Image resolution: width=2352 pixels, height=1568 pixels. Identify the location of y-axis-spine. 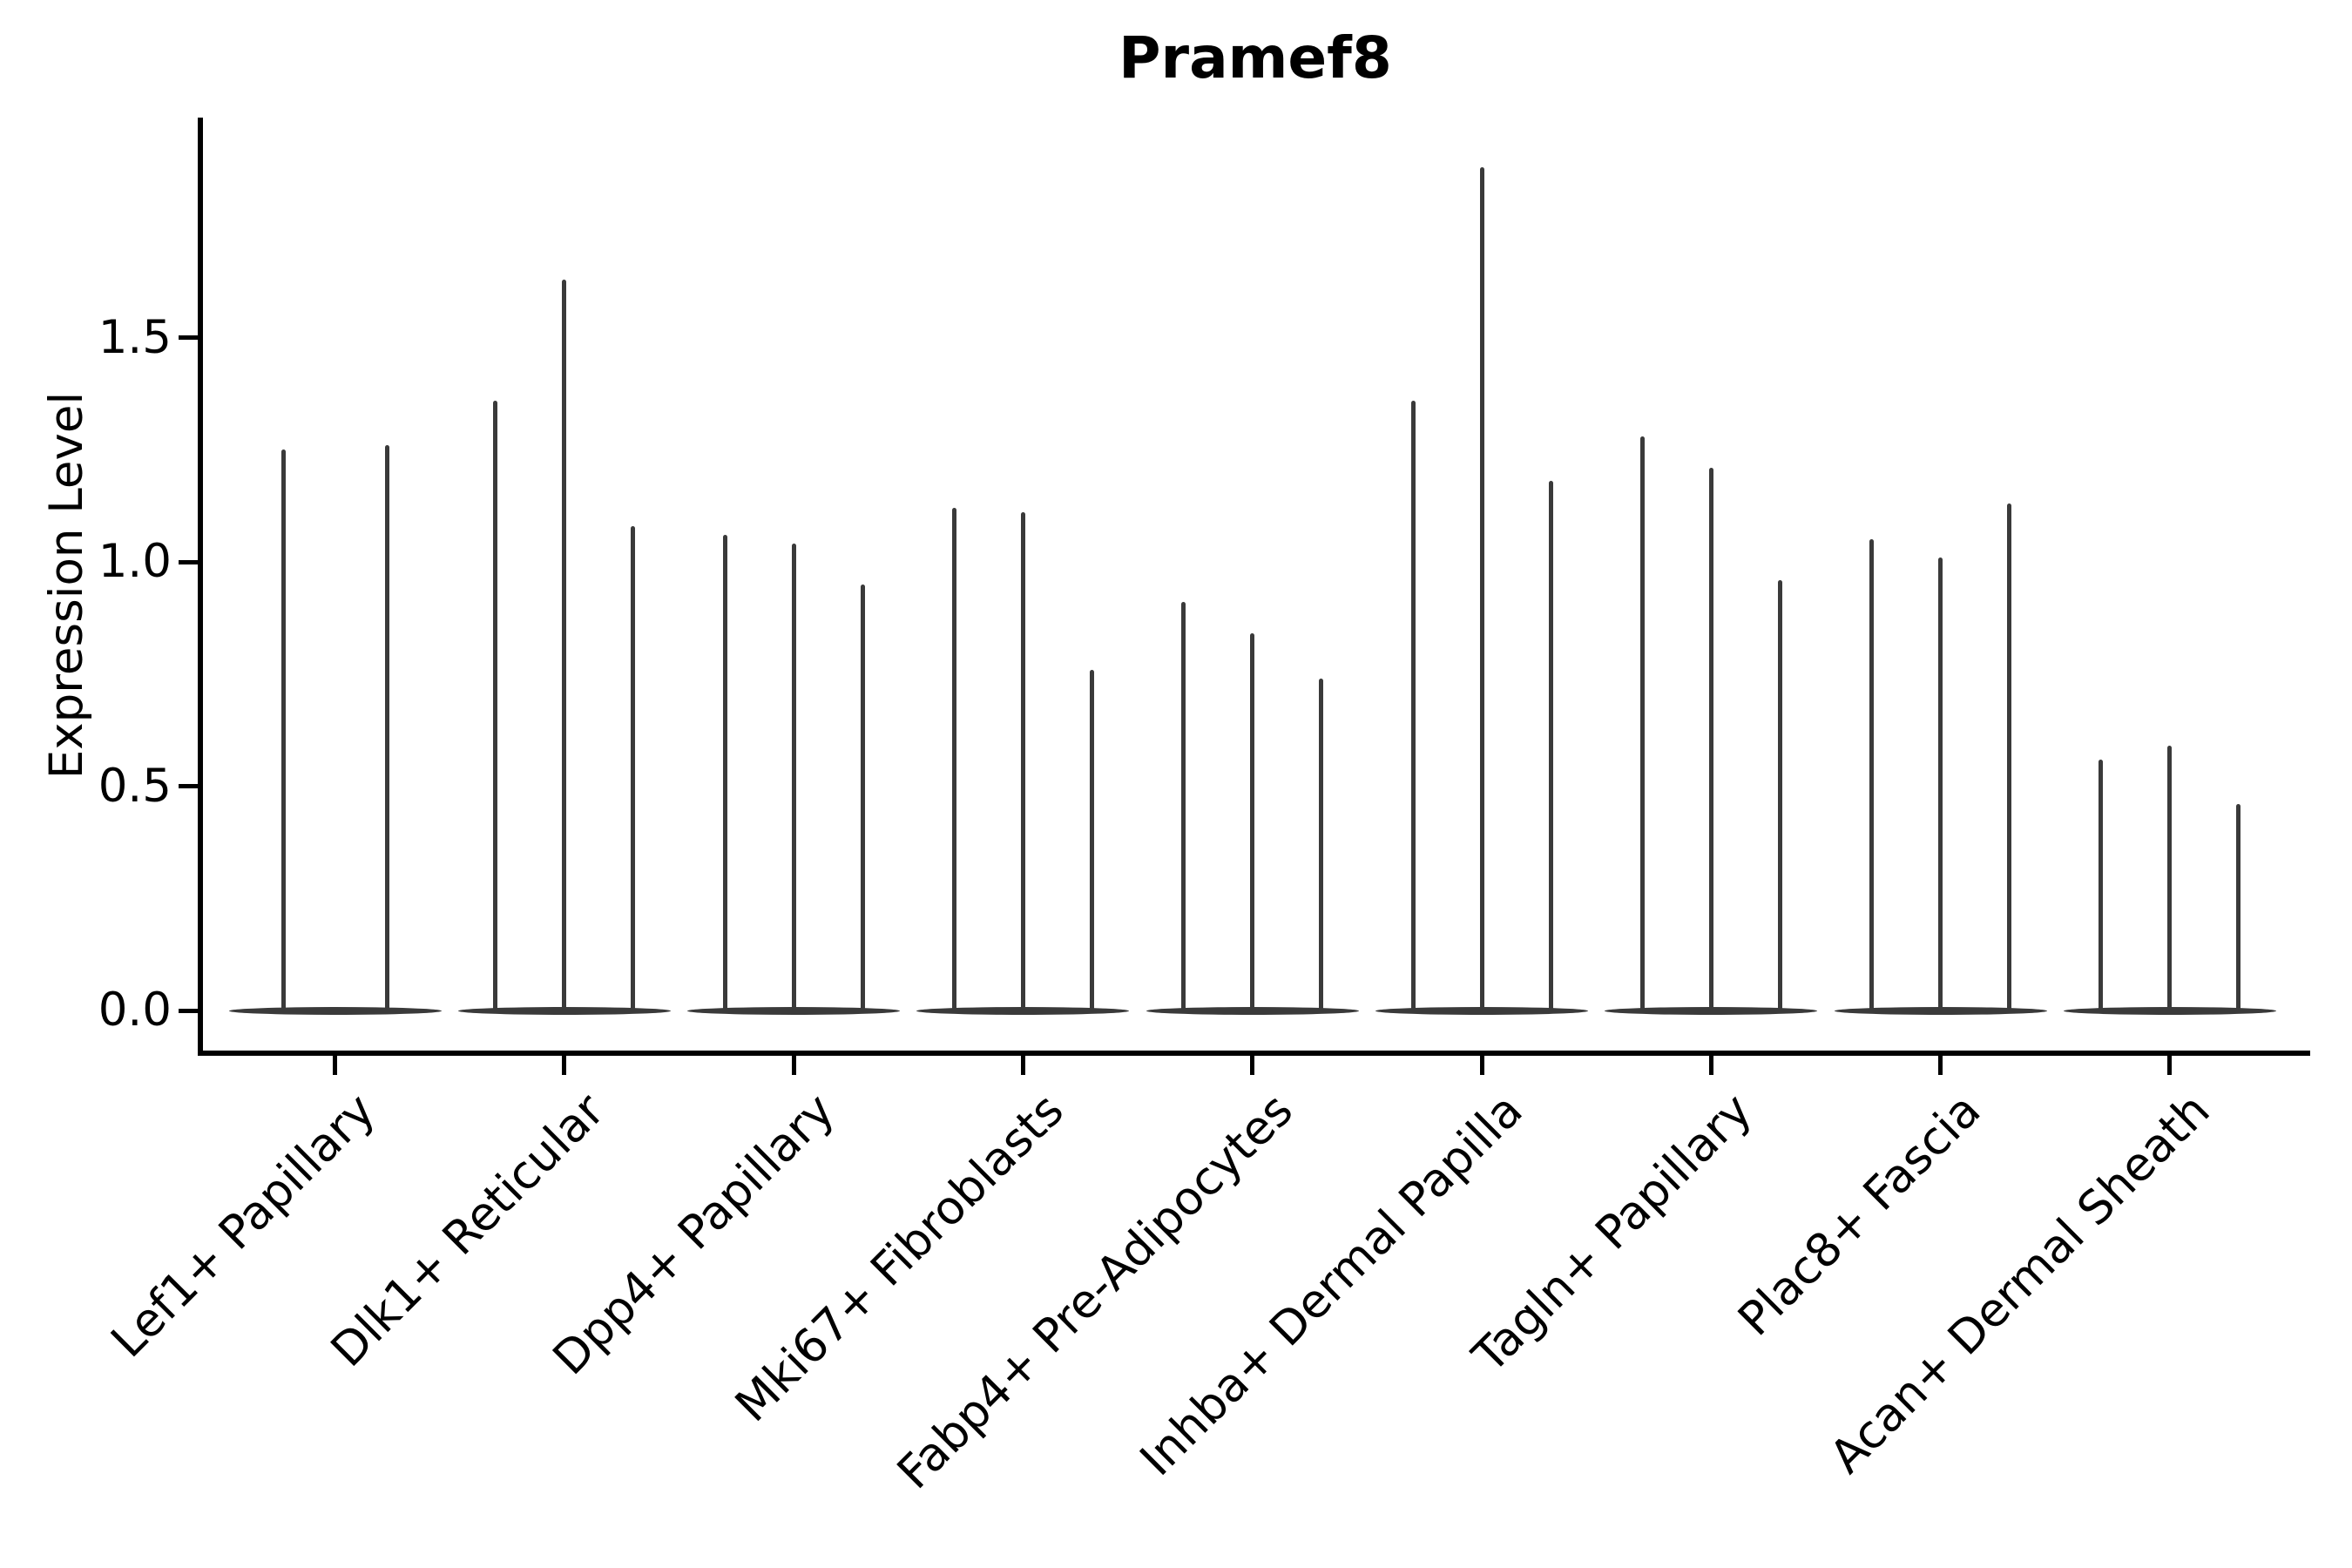
(200, 587).